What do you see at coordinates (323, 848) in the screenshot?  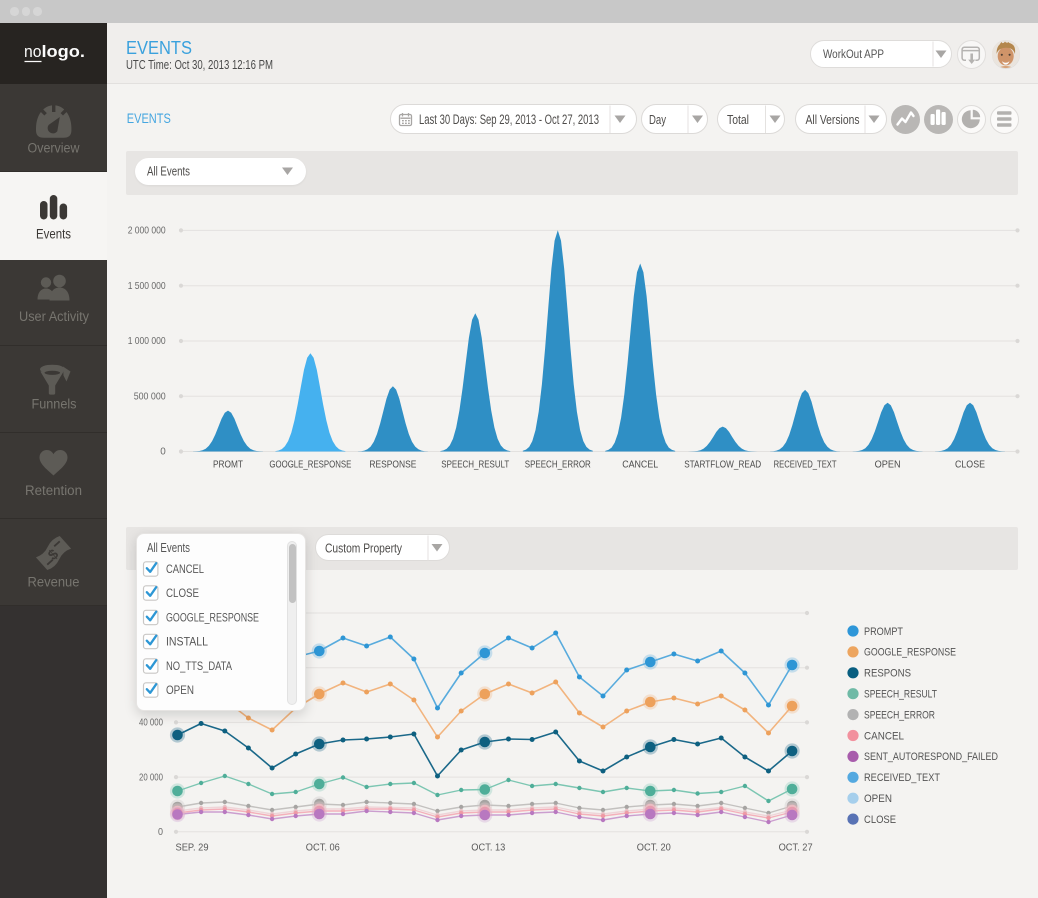 I see `svg-text: OCT. 06` at bounding box center [323, 848].